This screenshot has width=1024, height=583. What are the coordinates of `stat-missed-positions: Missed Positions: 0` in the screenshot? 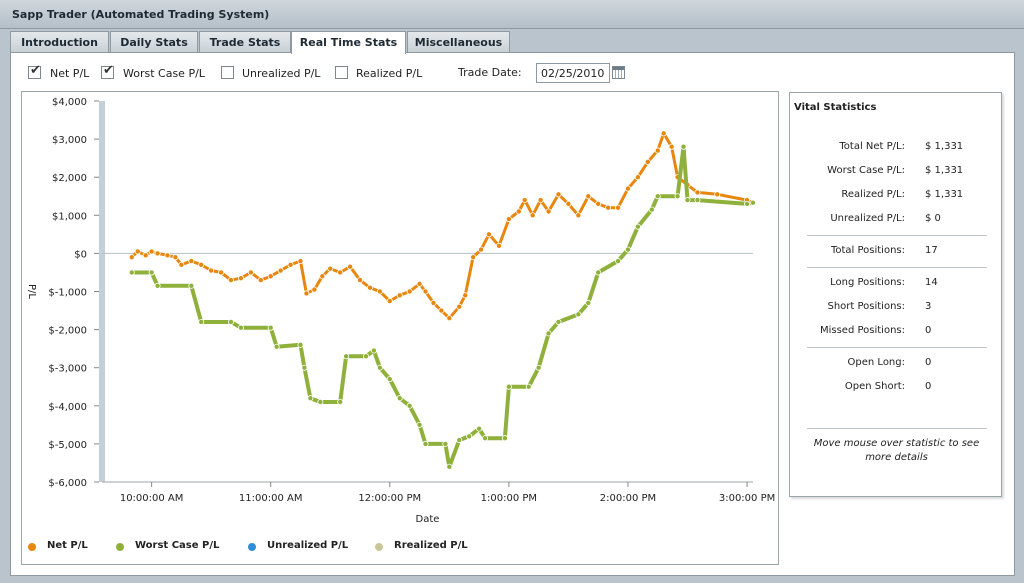 It's located at (896, 332).